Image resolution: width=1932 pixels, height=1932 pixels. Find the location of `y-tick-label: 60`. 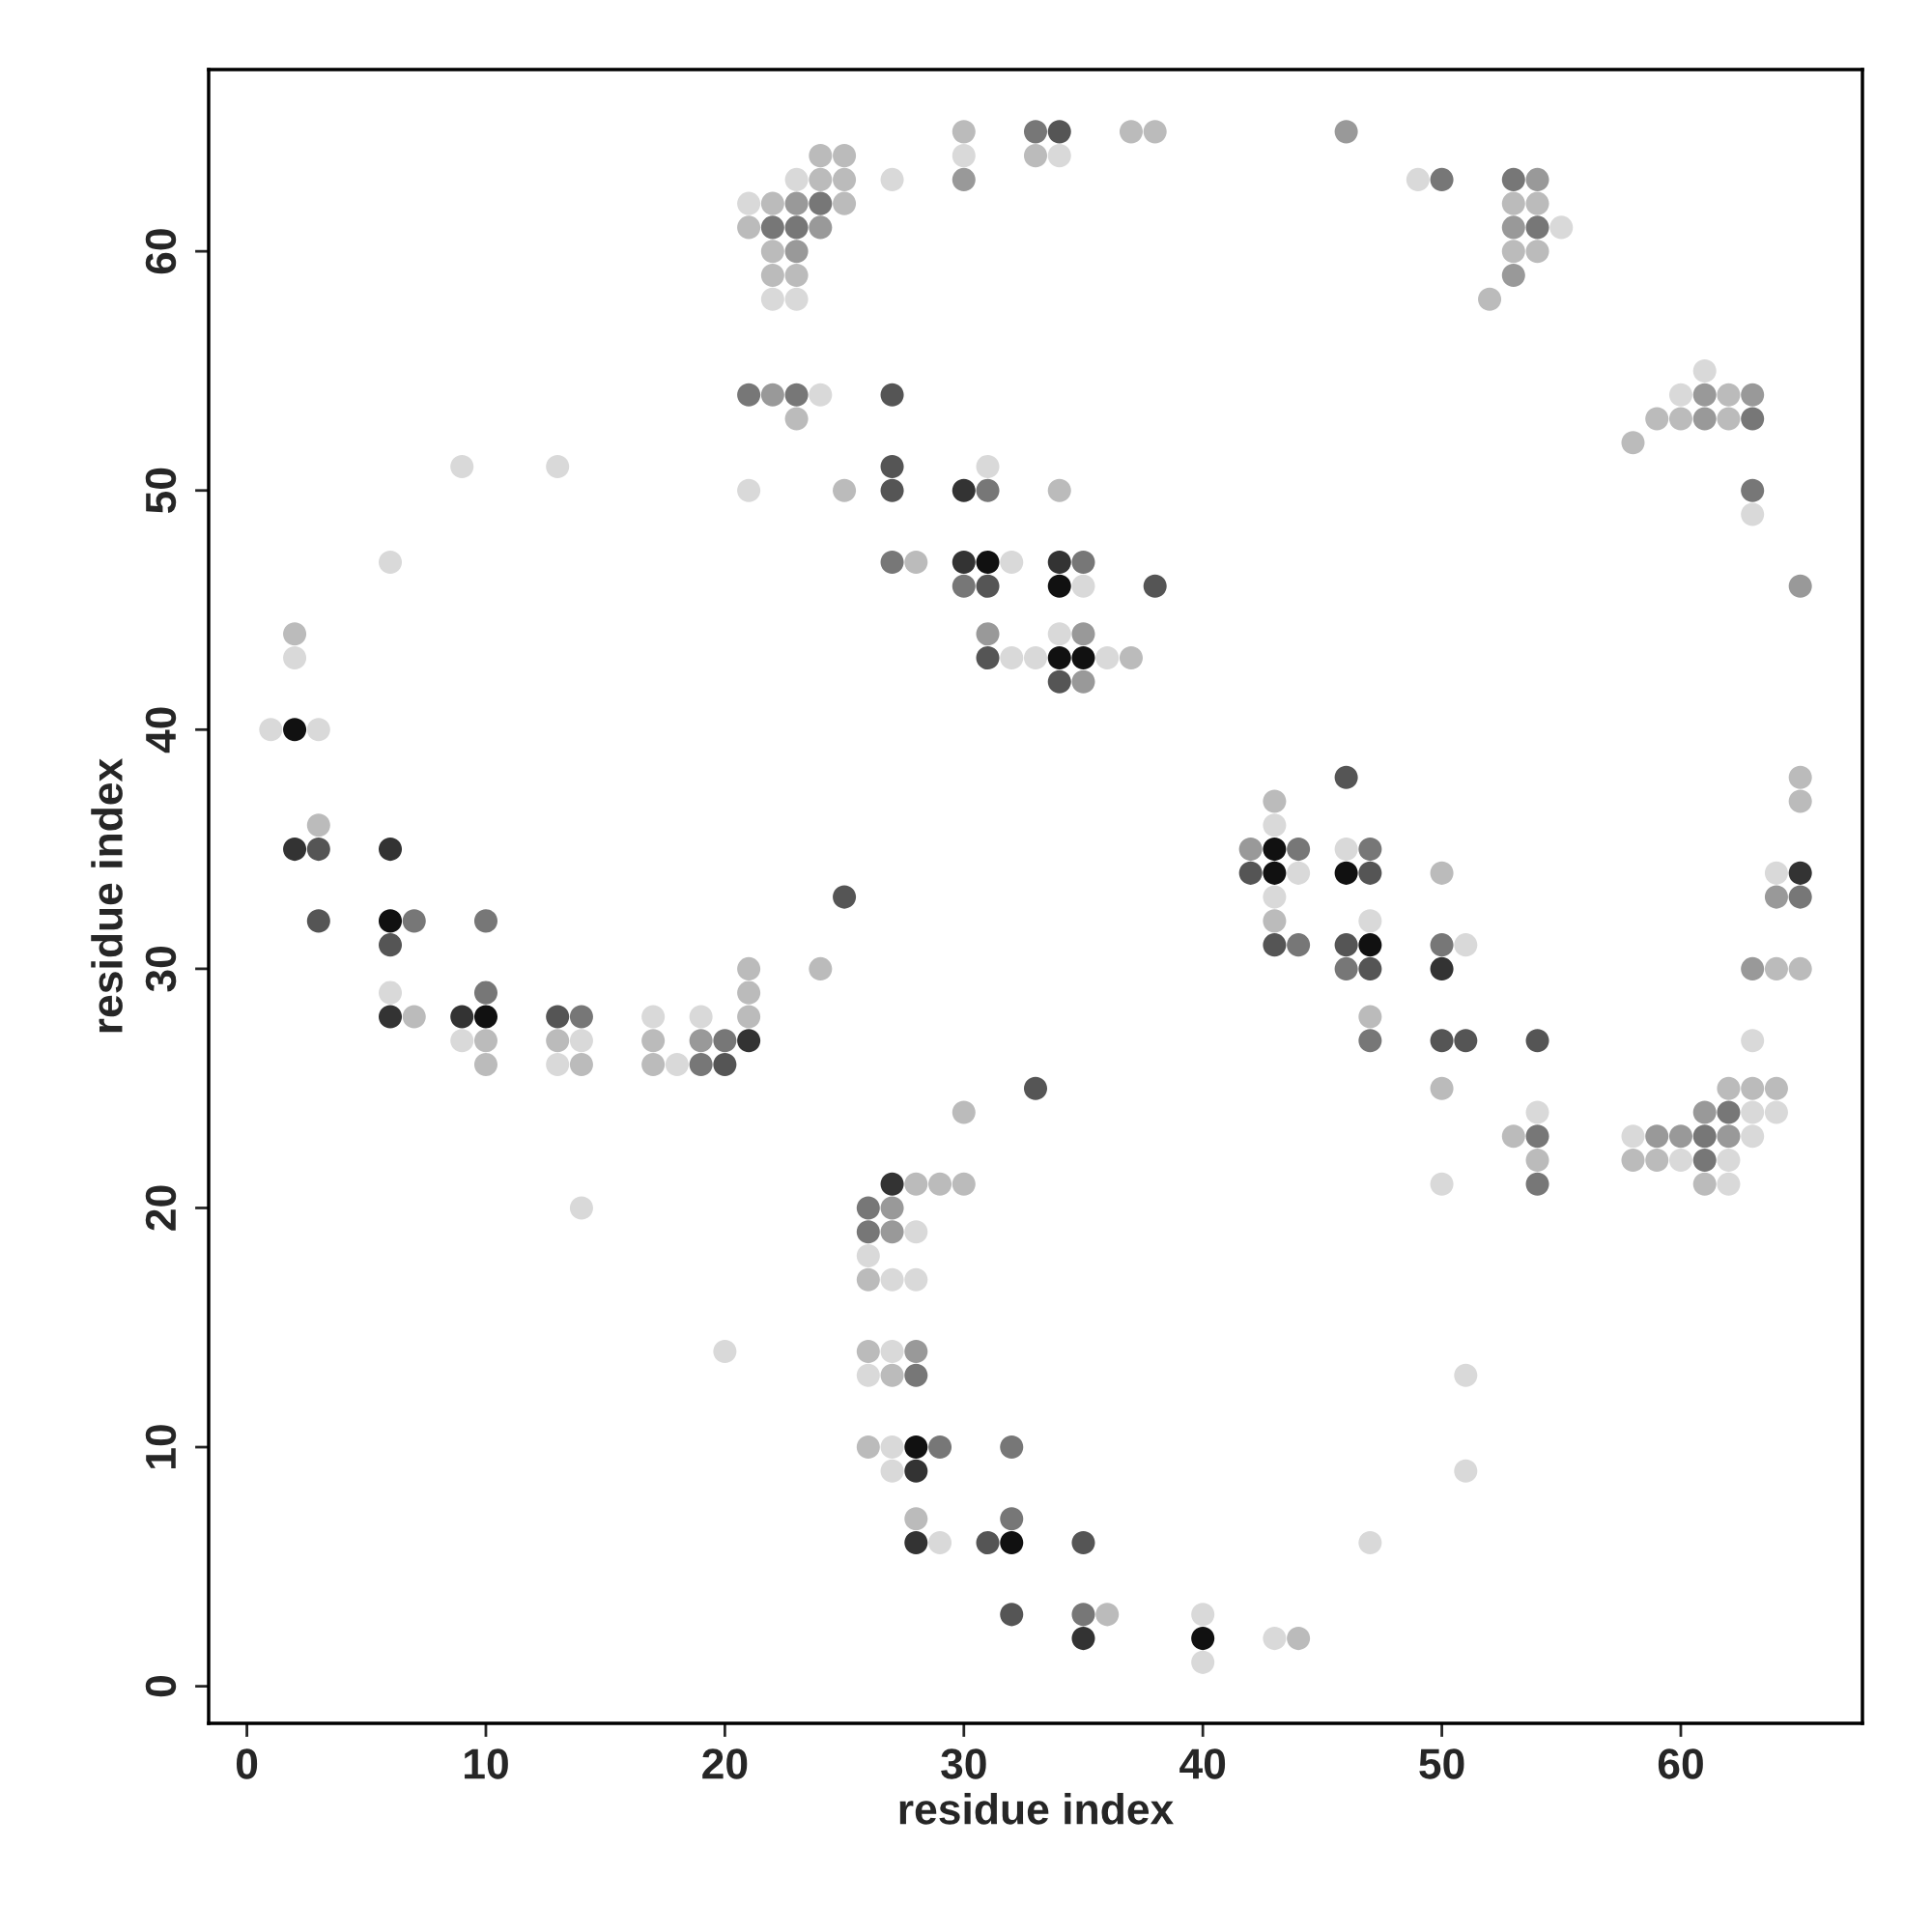

y-tick-label: 60 is located at coordinates (161, 252).